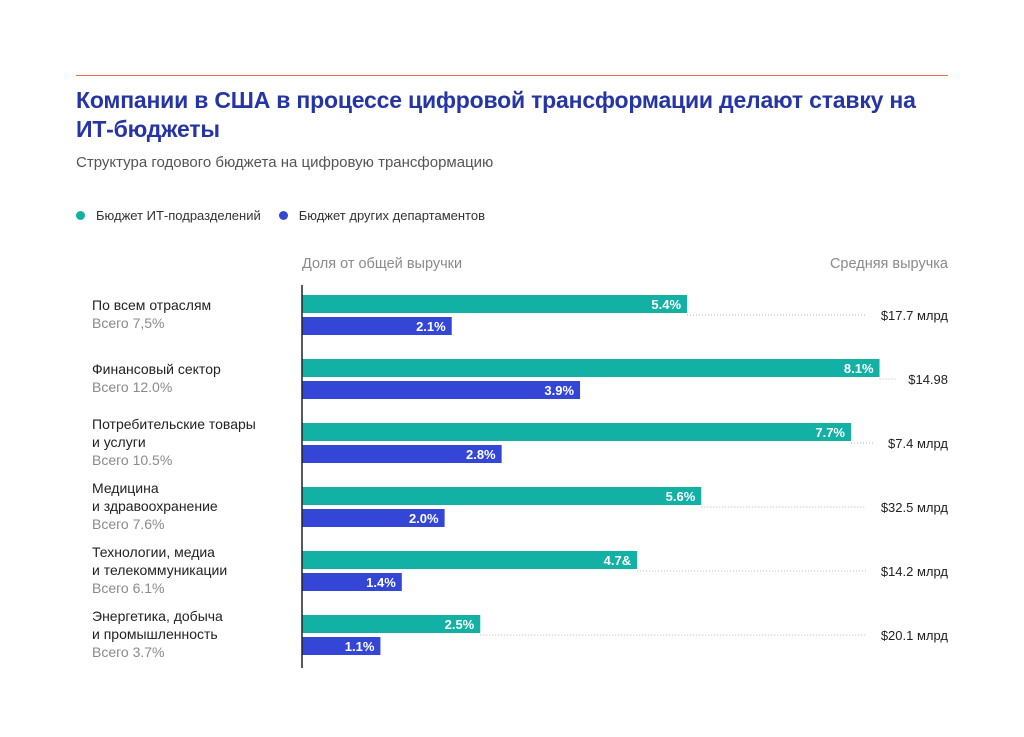  I want to click on revenue-value: $14.98, so click(928, 379).